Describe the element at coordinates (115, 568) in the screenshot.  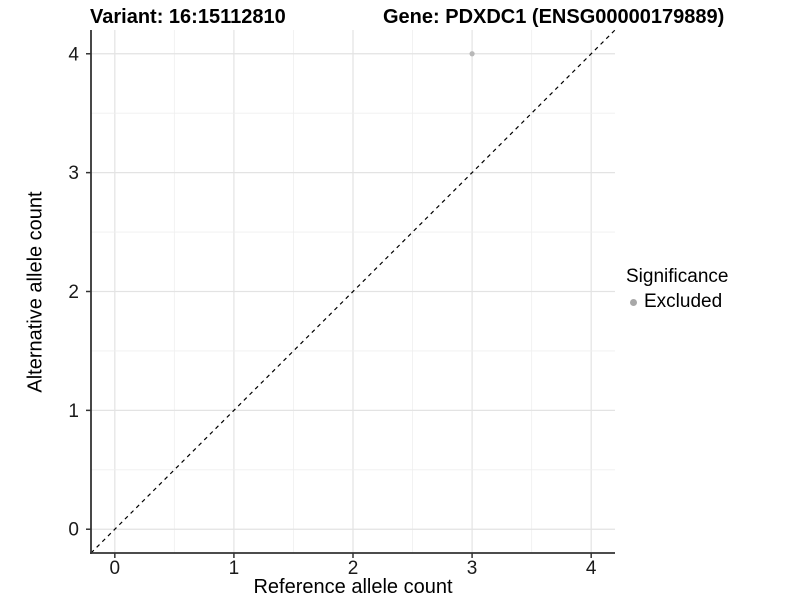
I see `x-tick-label: 0` at that location.